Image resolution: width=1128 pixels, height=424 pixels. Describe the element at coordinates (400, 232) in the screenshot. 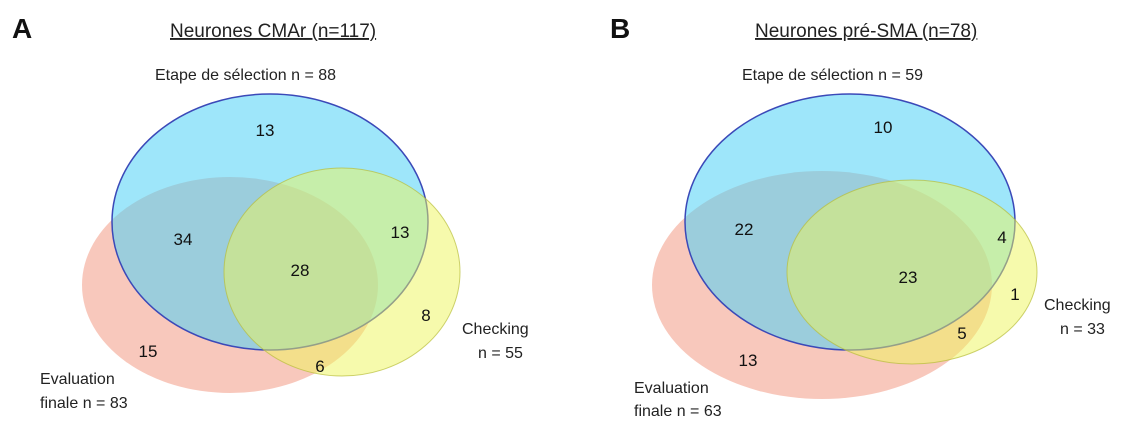

I see `panel-a-count-etape-checking: 13` at that location.